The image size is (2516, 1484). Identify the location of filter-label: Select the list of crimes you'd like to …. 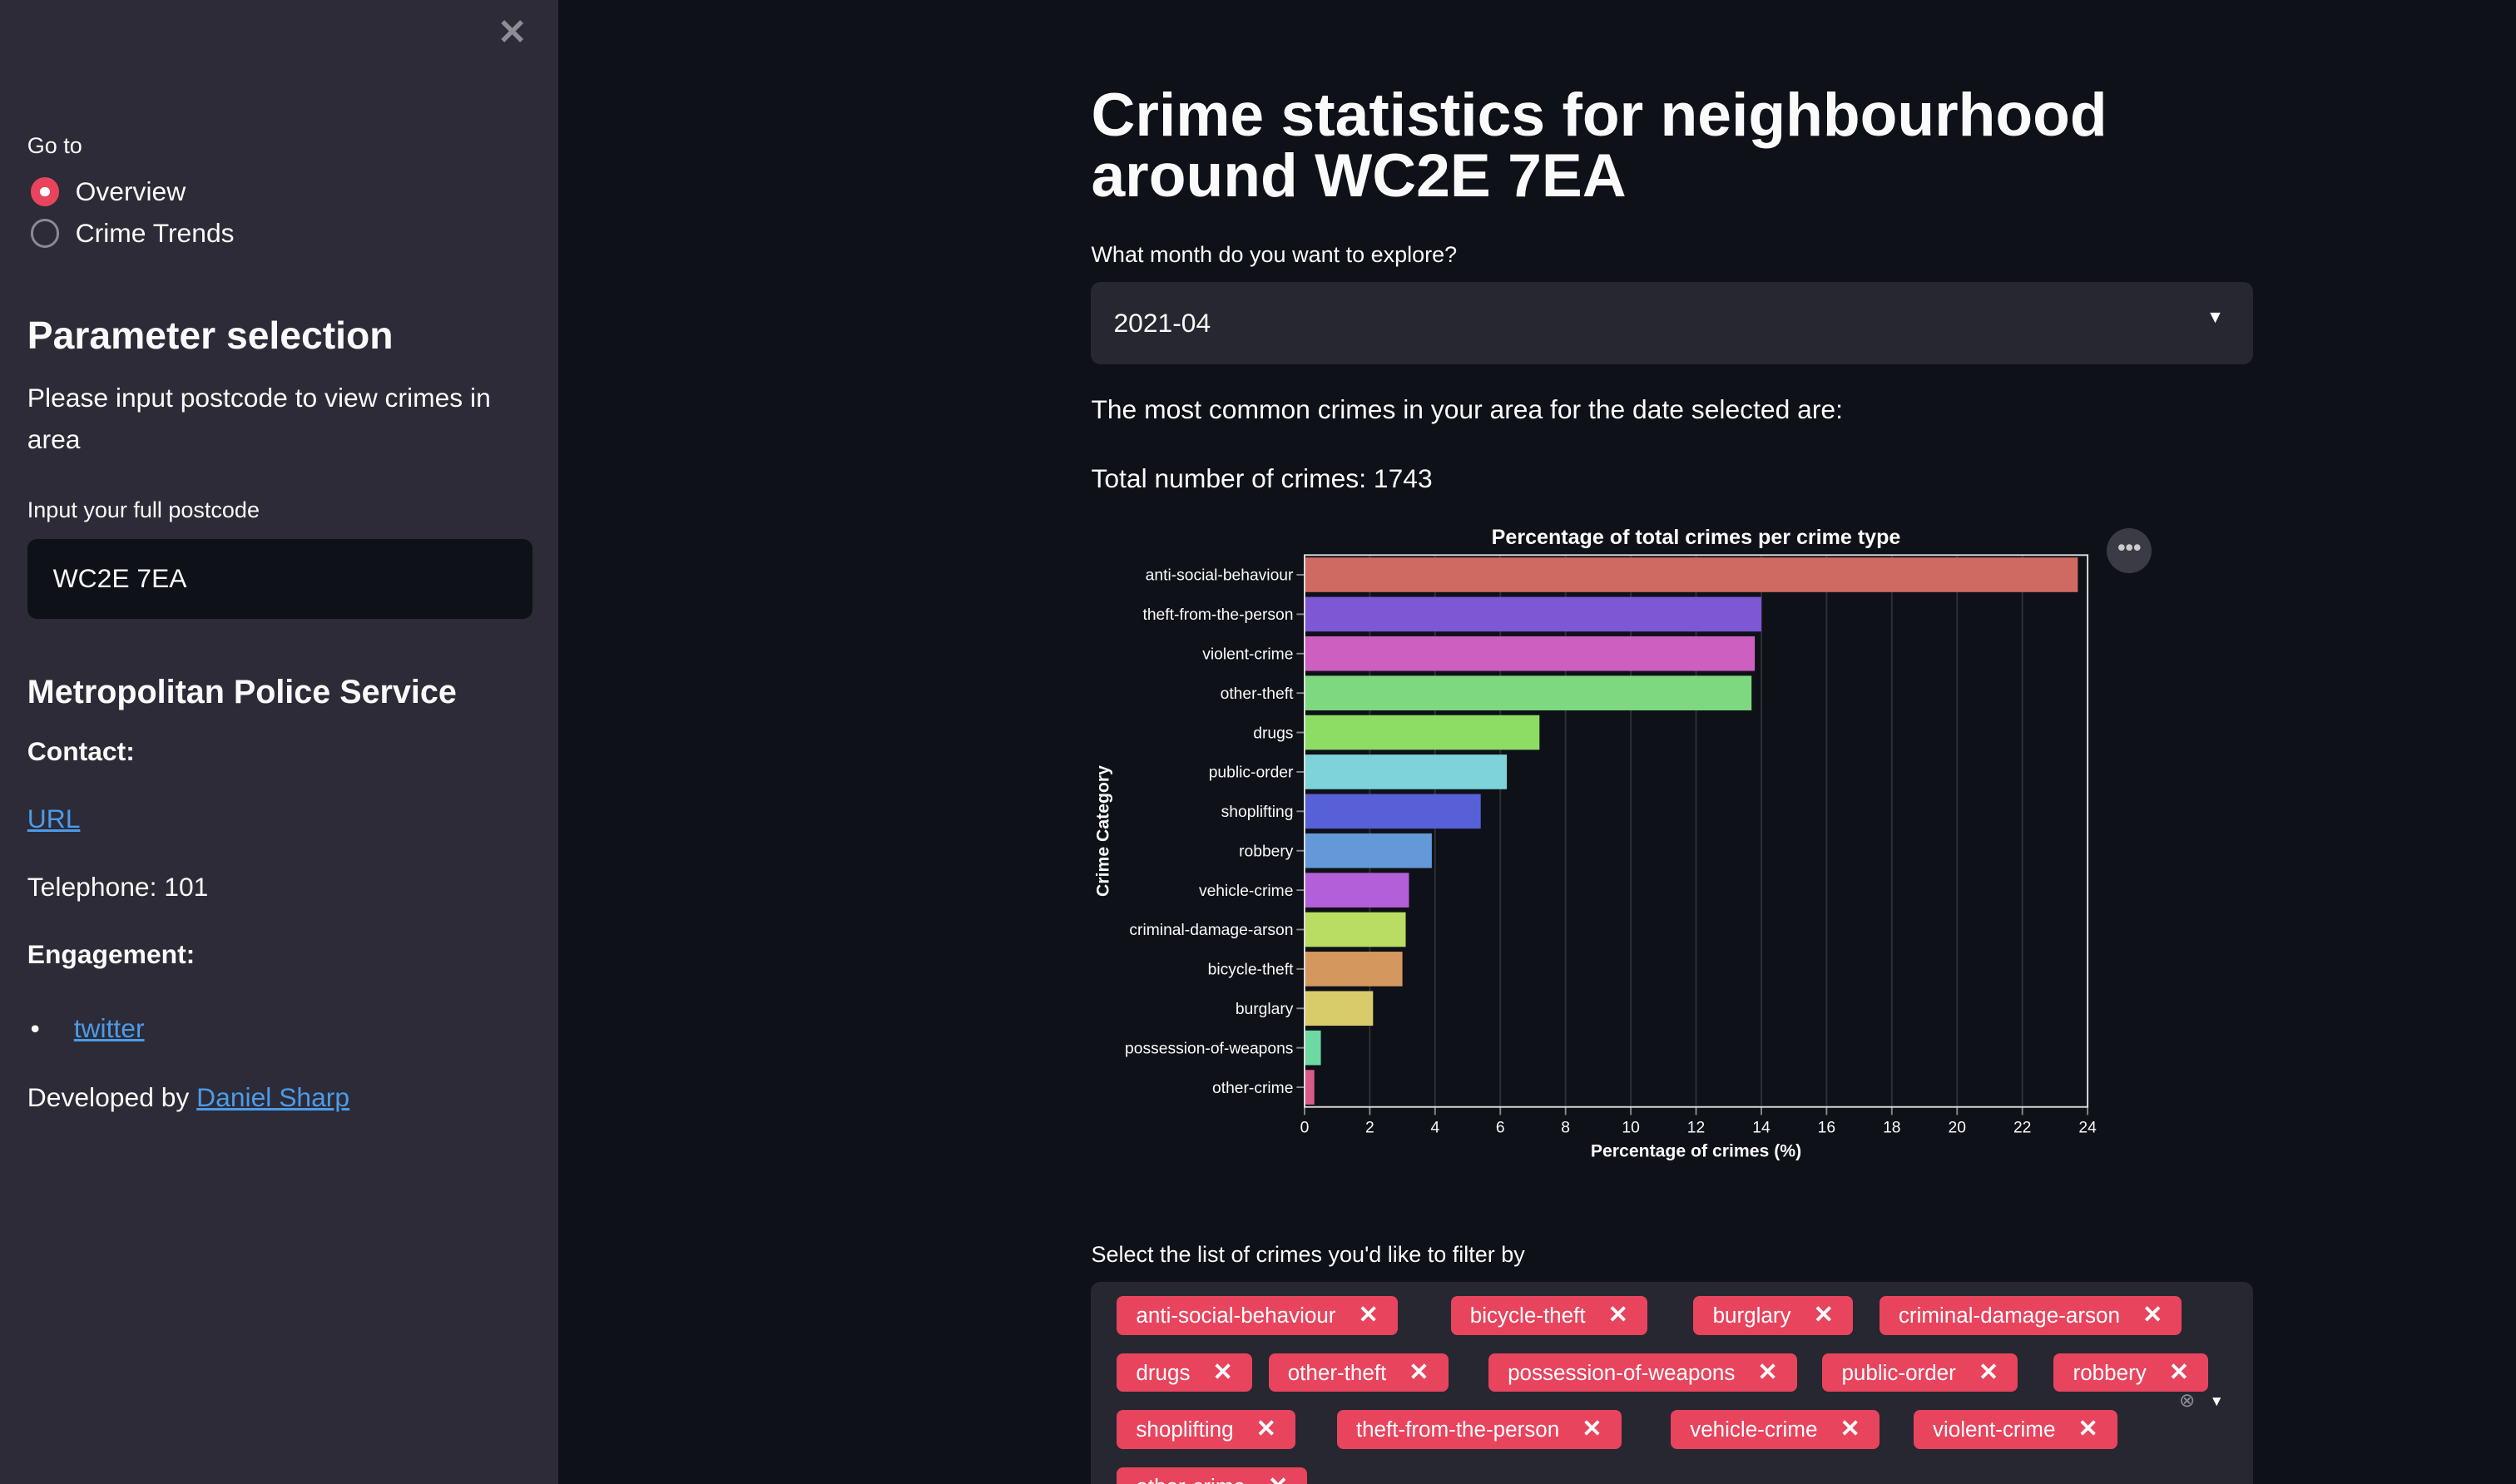
(1308, 1254).